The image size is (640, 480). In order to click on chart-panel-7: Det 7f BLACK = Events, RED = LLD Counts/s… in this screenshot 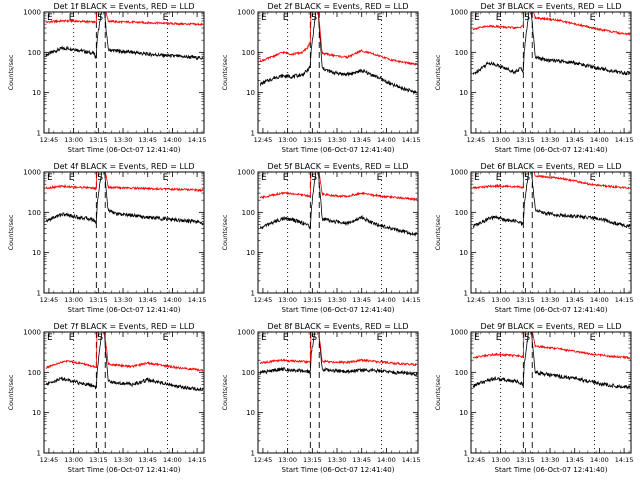, I will do `click(107, 398)`.